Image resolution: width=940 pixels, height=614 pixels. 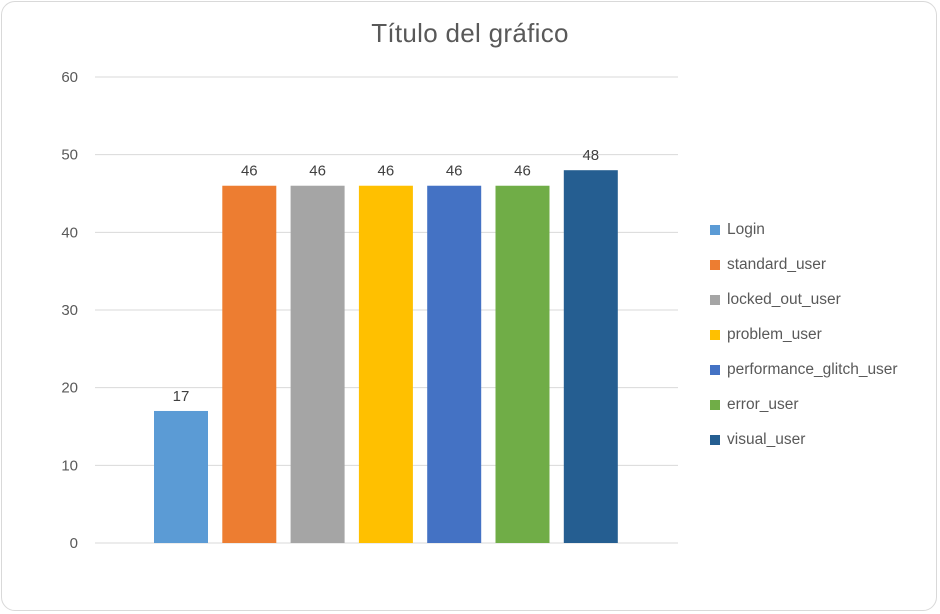 What do you see at coordinates (69, 232) in the screenshot?
I see `y-tick-label: 40` at bounding box center [69, 232].